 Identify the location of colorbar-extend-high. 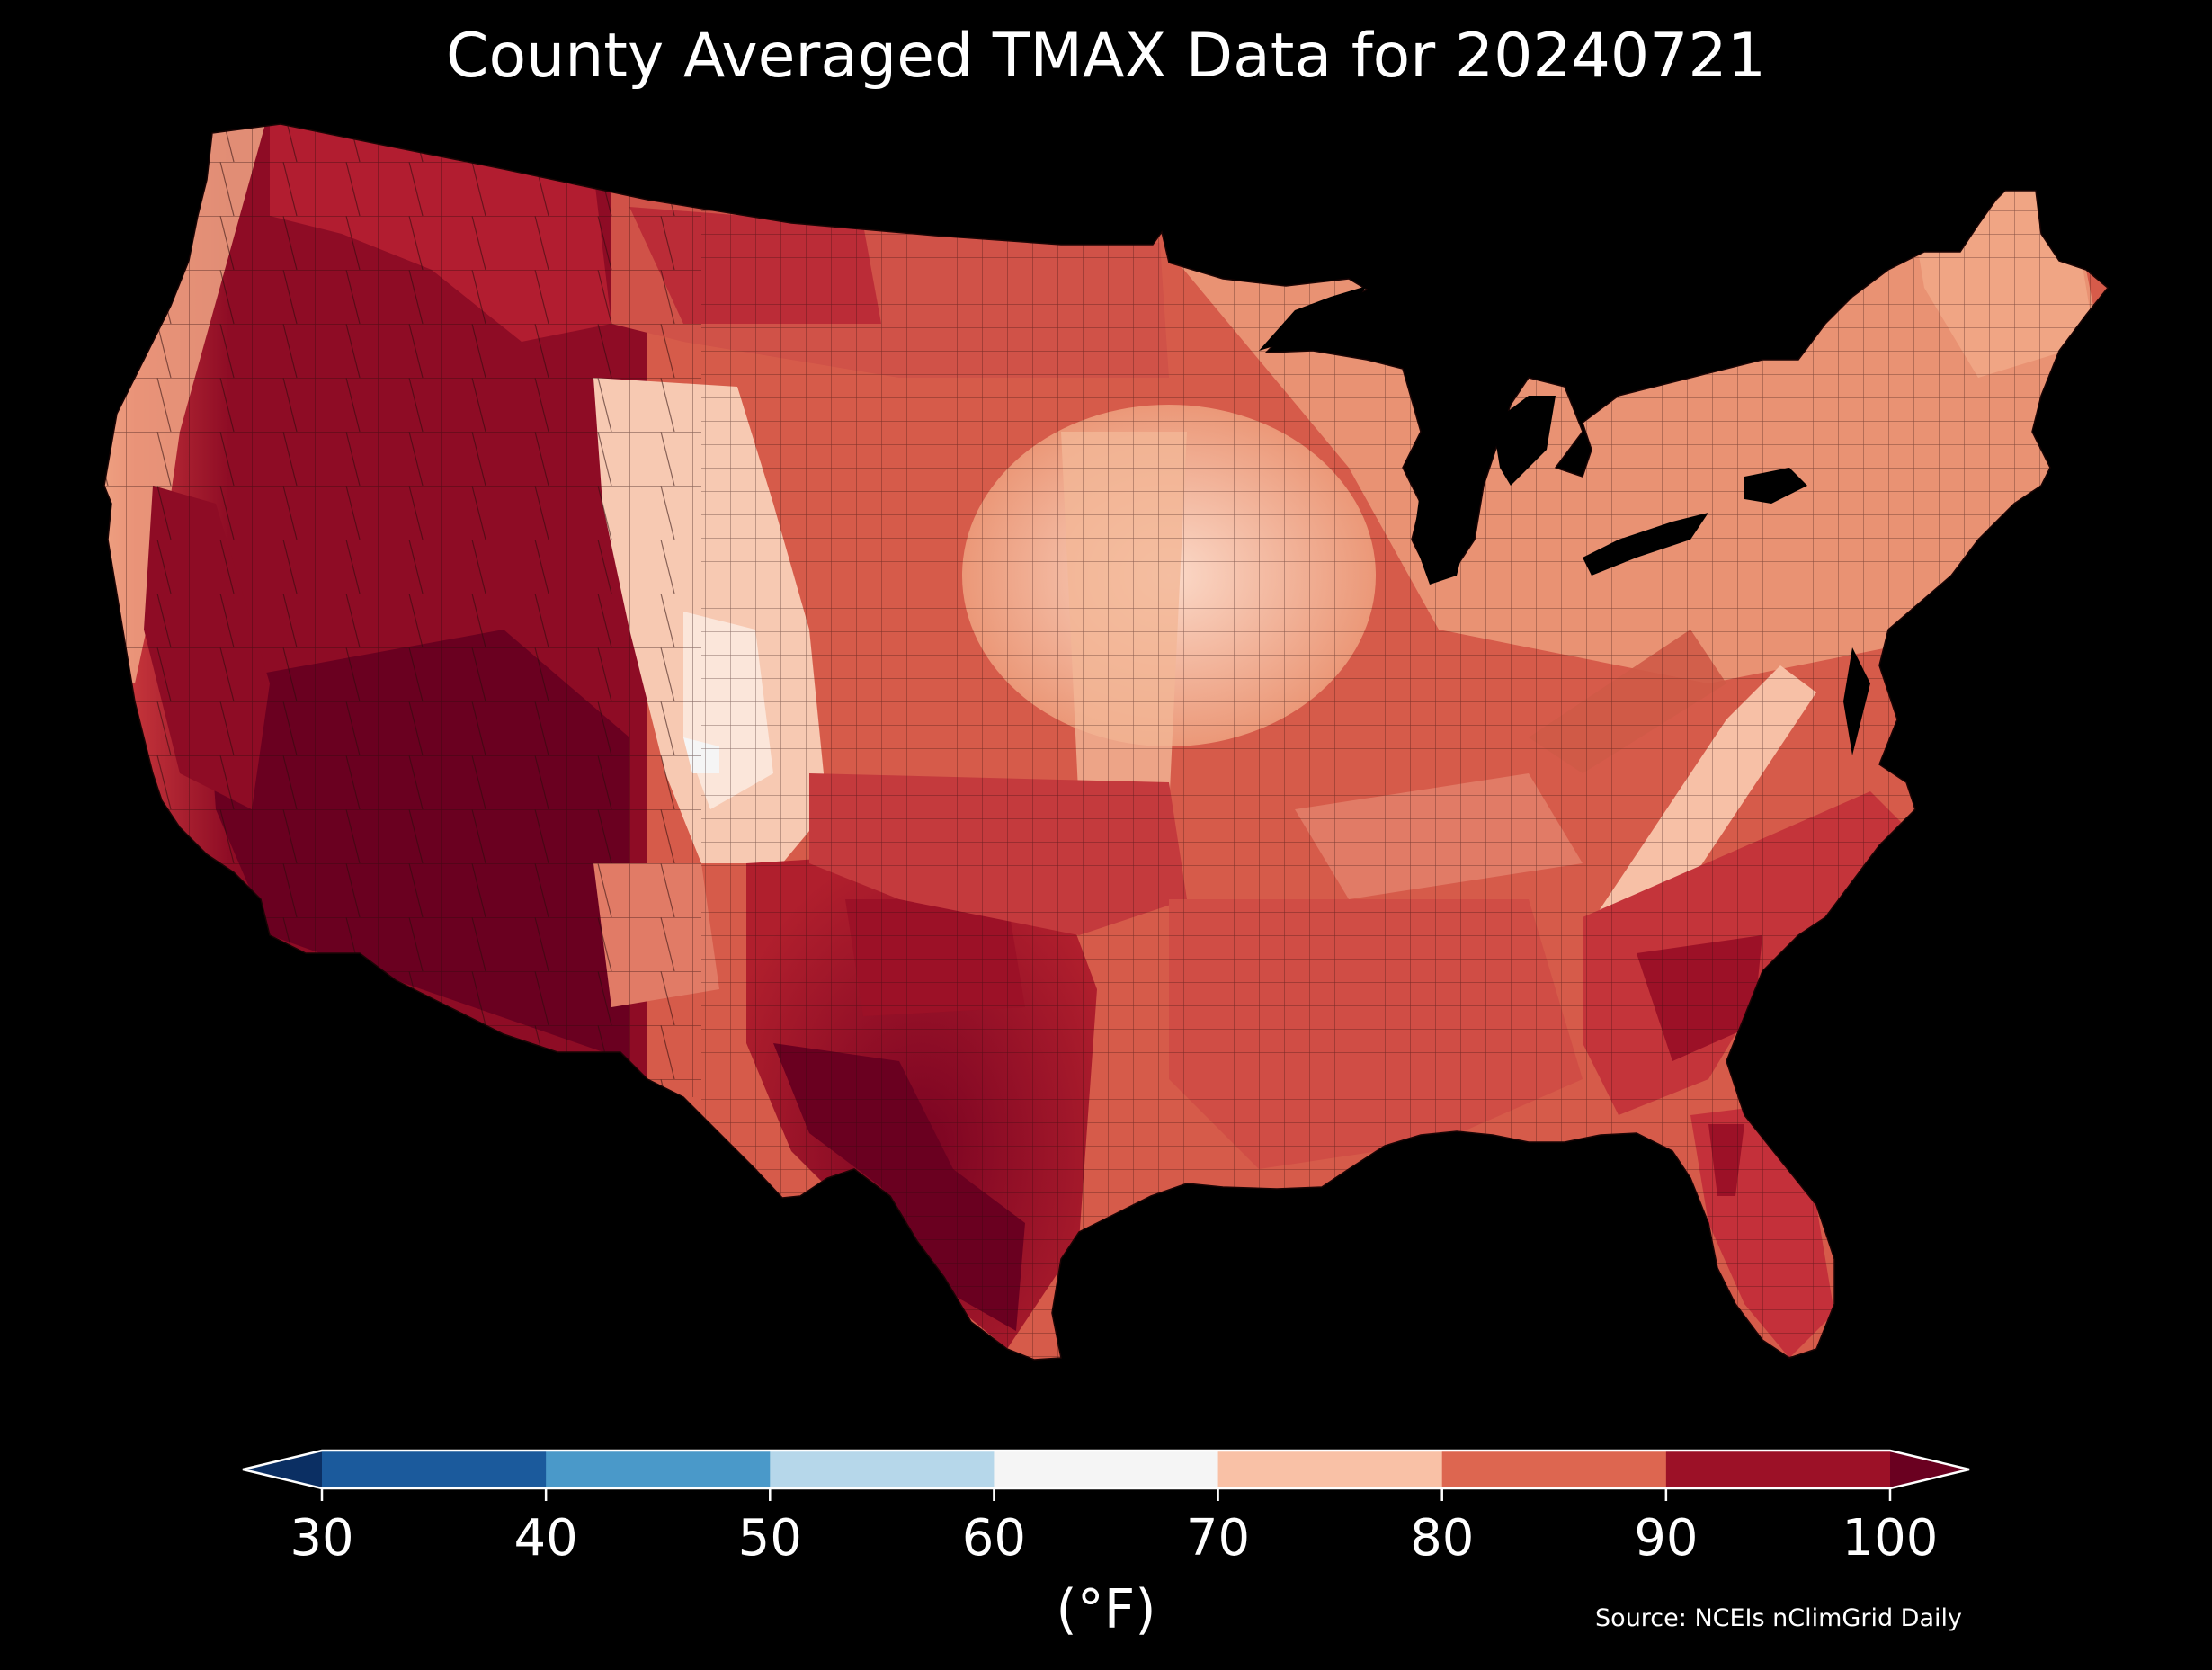
(1929, 1469).